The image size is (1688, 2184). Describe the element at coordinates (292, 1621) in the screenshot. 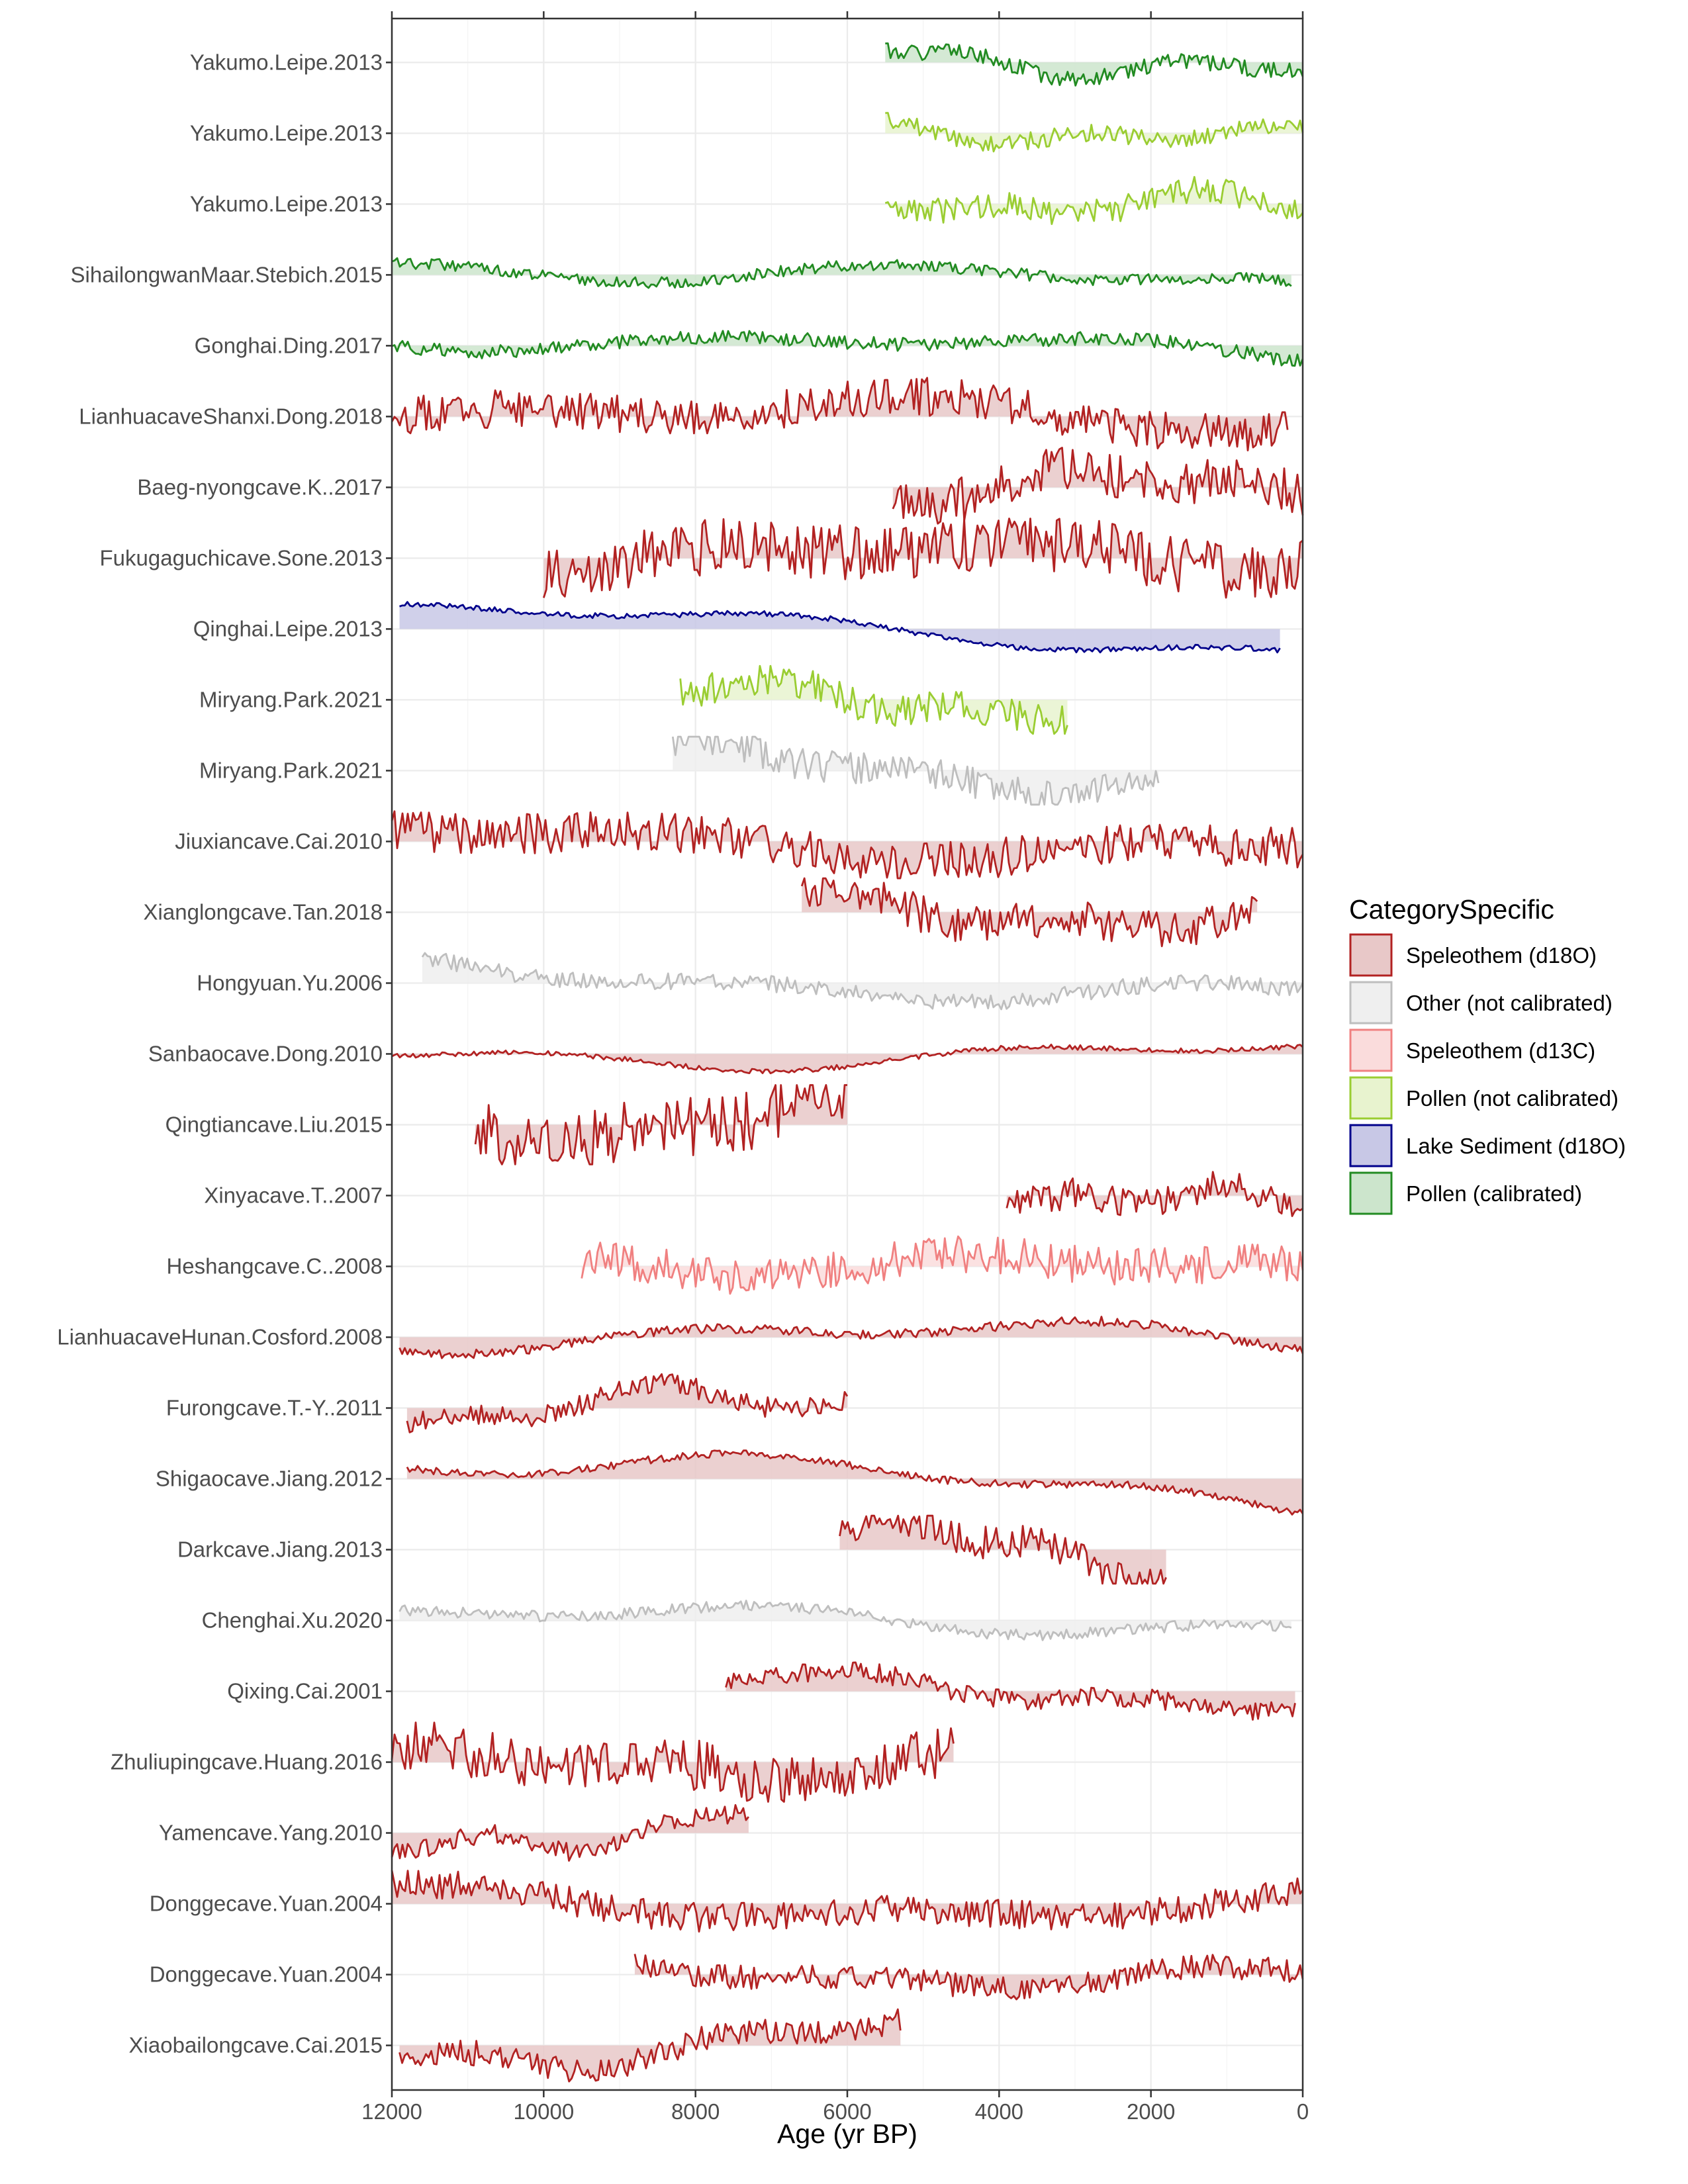

I see `y-label-series: Chenghai.Xu.2020` at that location.